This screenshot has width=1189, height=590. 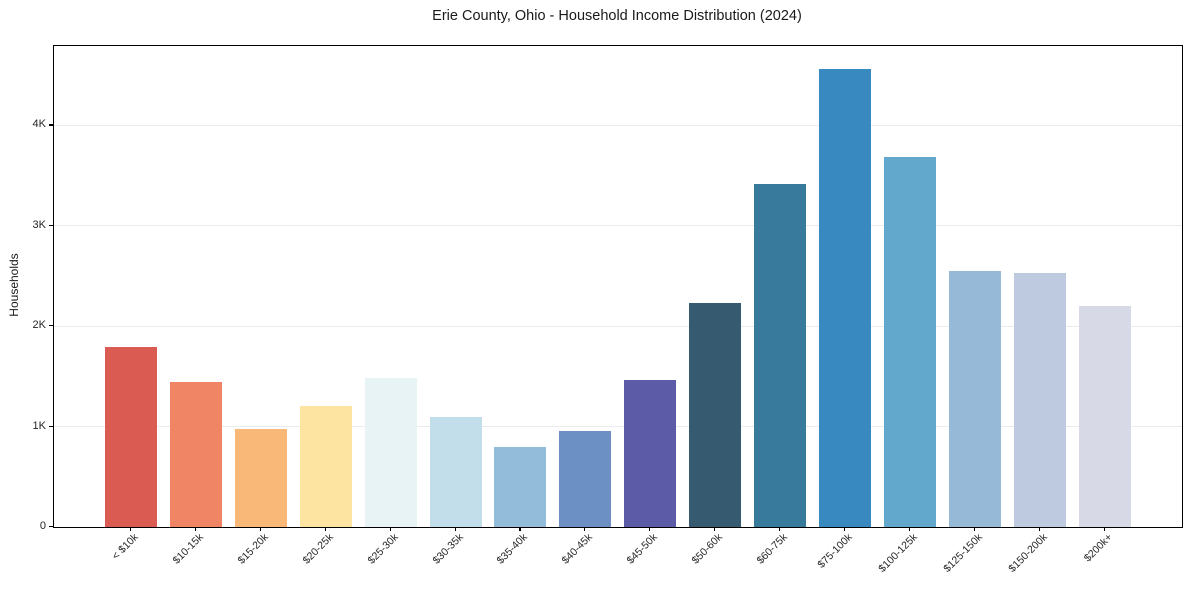 What do you see at coordinates (390, 452) in the screenshot?
I see `bar-$25-30k` at bounding box center [390, 452].